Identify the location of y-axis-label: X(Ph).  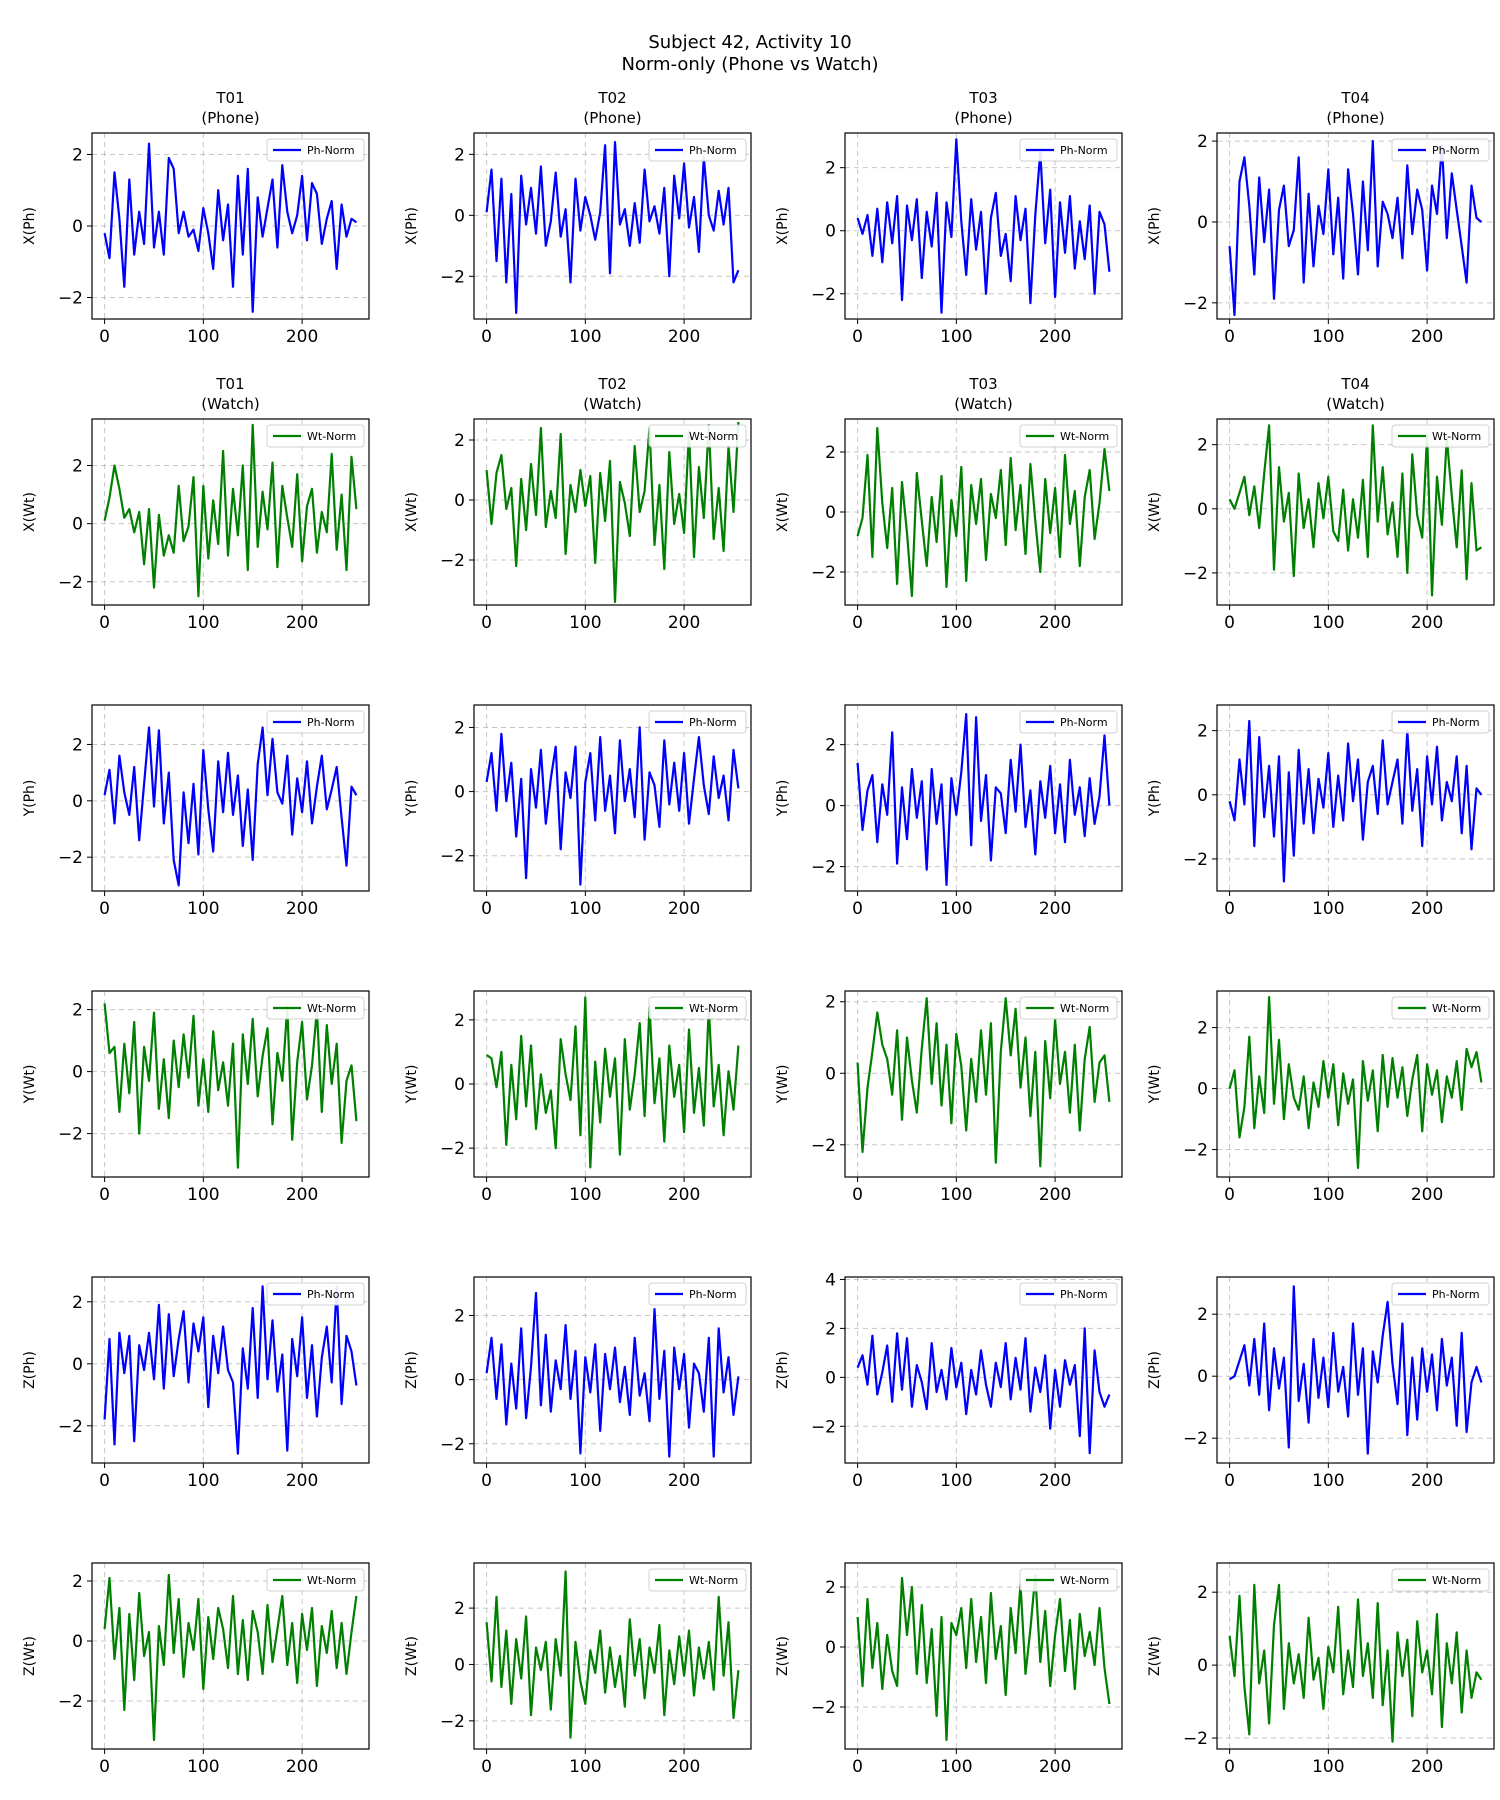
(783, 226).